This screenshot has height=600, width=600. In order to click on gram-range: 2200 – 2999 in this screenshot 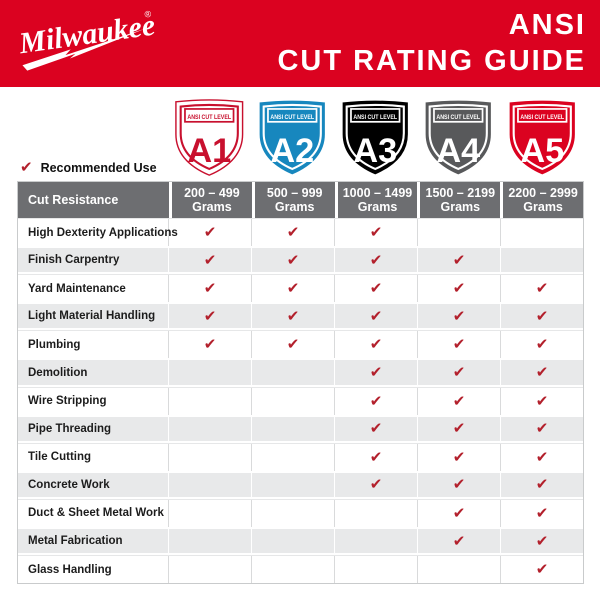, I will do `click(543, 193)`.